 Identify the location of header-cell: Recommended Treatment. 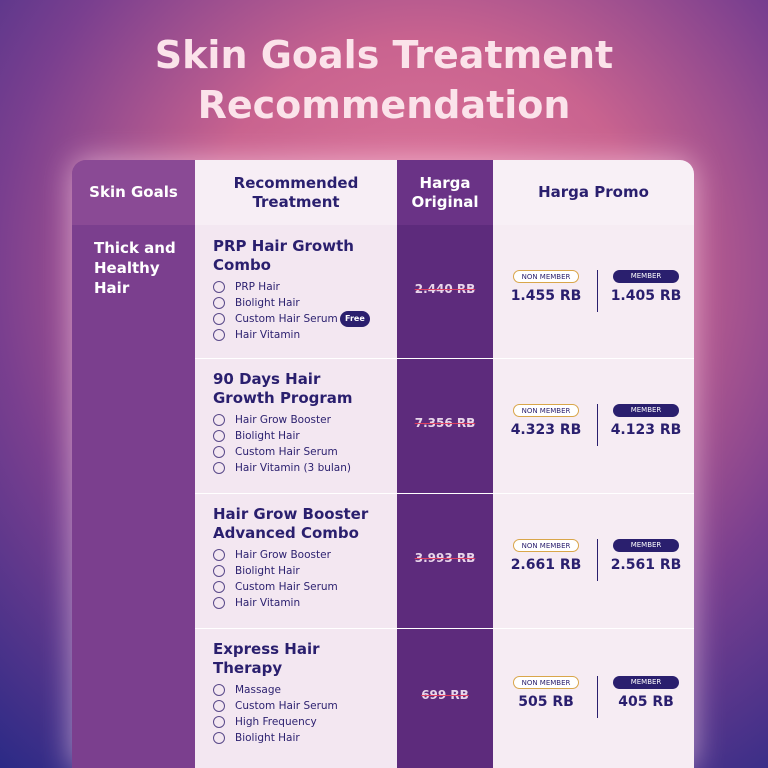
(296, 192).